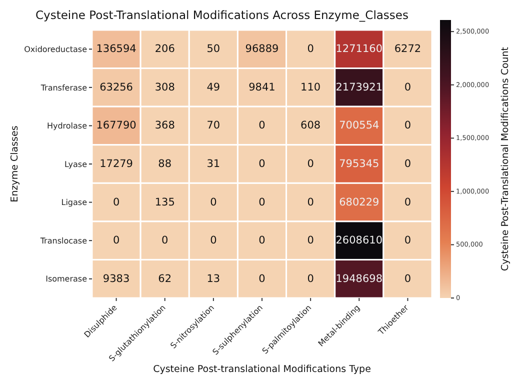  I want to click on data-label: 50, so click(213, 49).